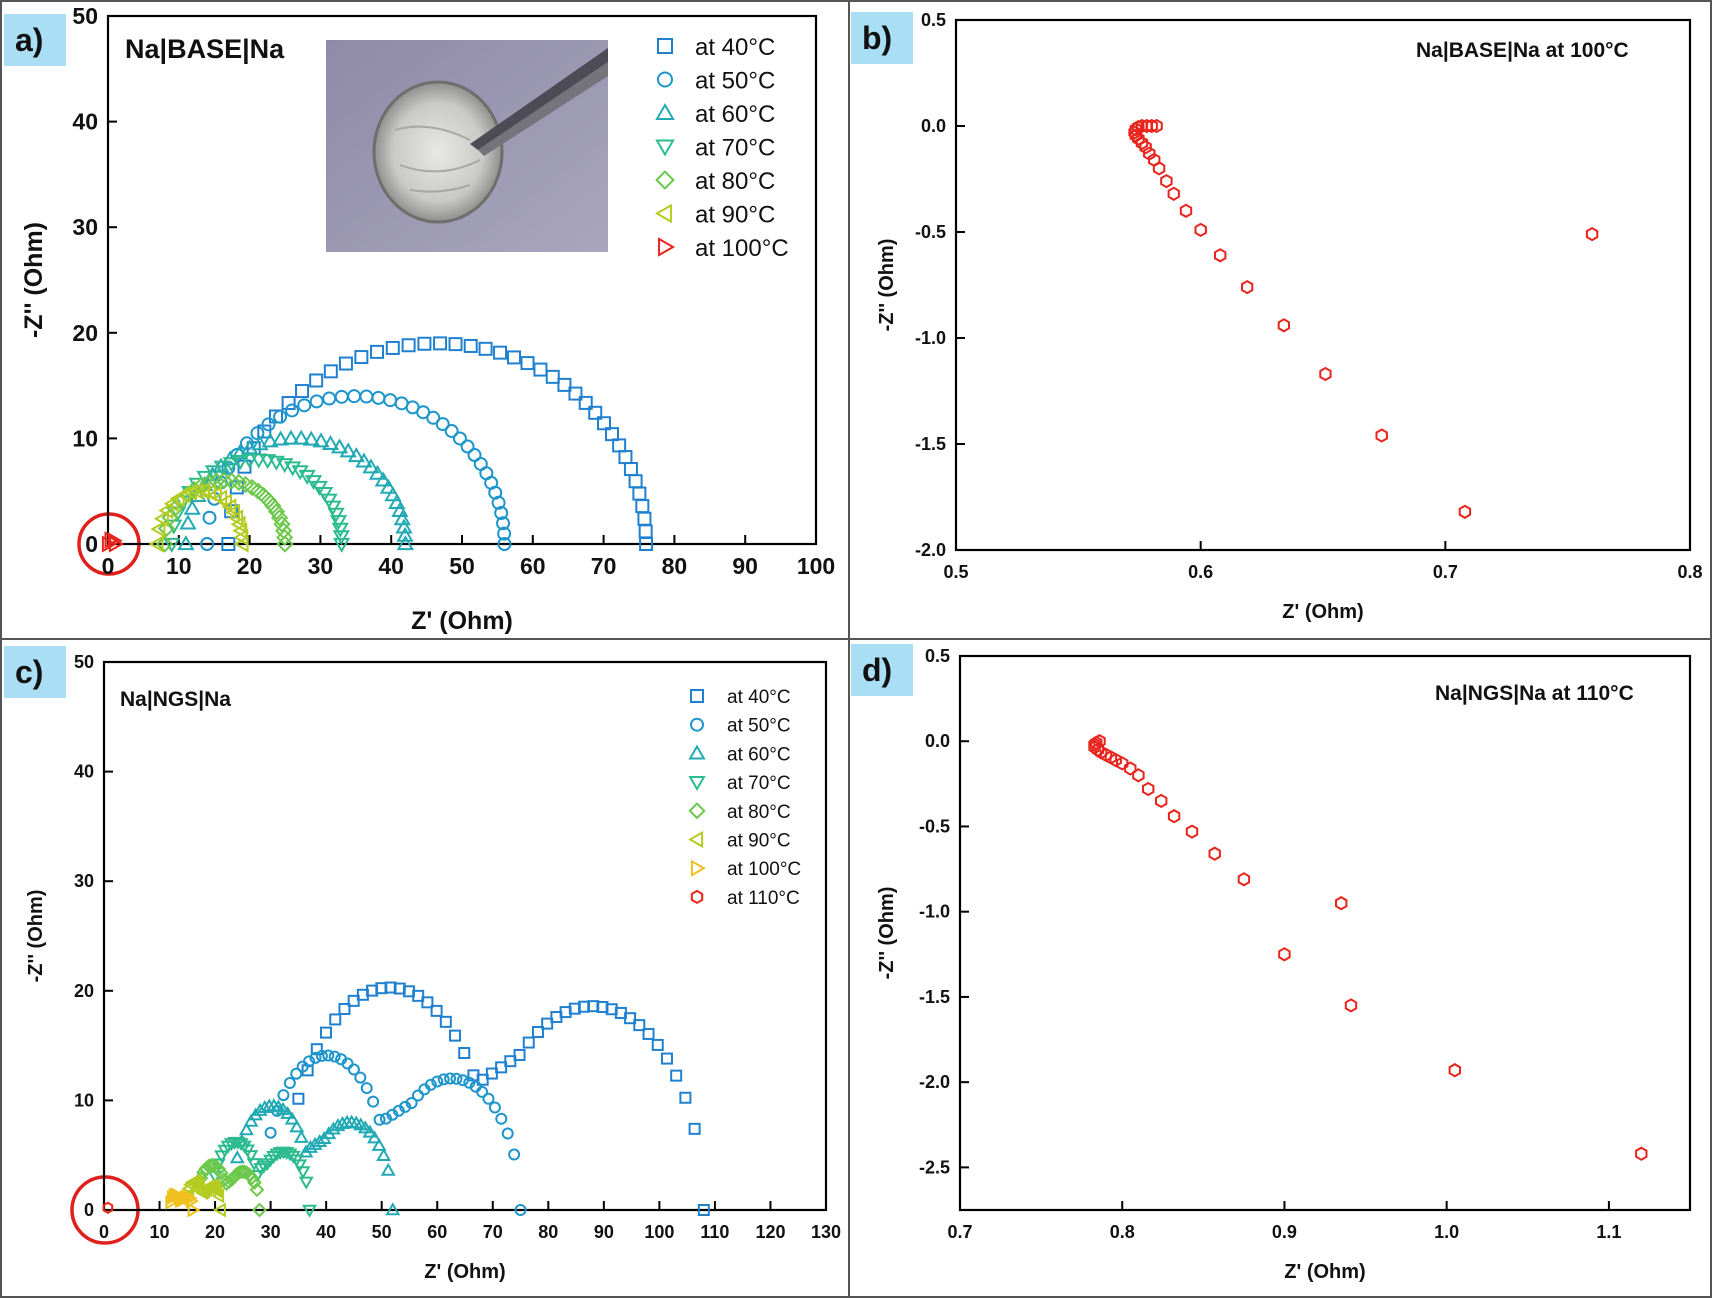 The image size is (1713, 1298). I want to click on y-tick-label: 10, so click(85, 438).